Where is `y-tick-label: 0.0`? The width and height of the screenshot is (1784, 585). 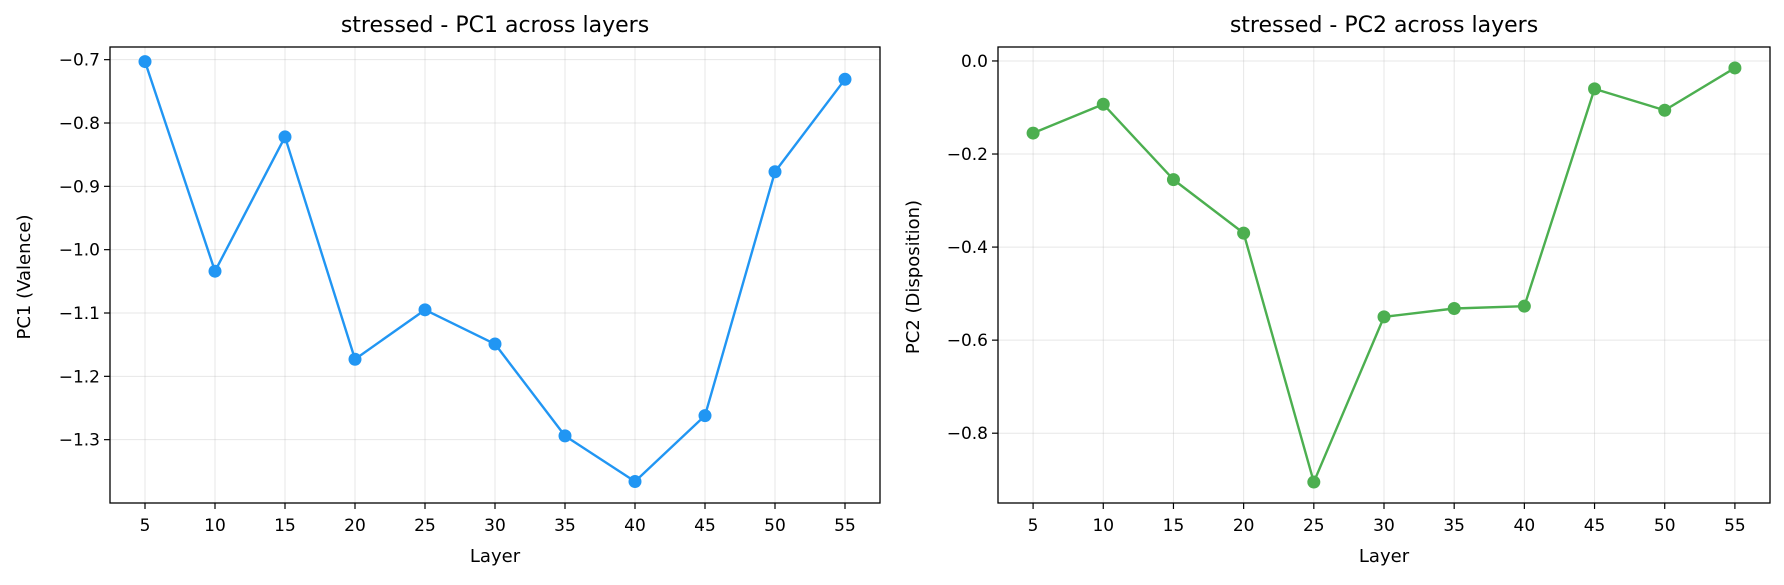 y-tick-label: 0.0 is located at coordinates (974, 62).